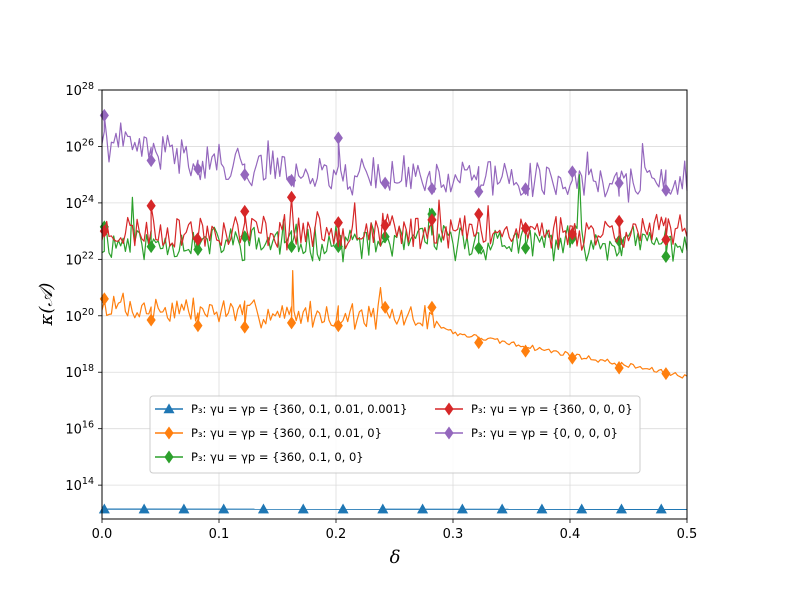 The width and height of the screenshot is (808, 597). I want to click on y-tick-label: 1024, so click(79, 203).